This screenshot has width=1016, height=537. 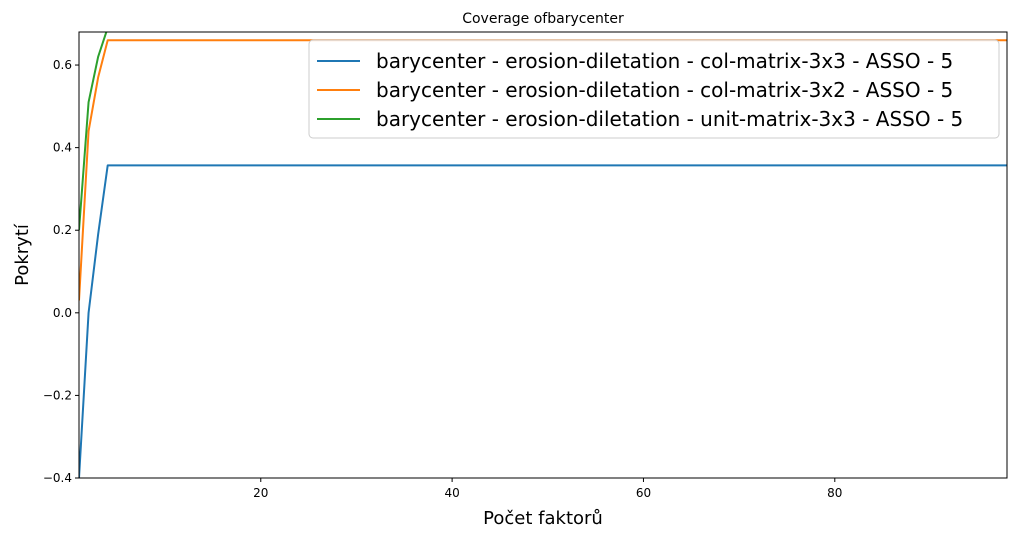 What do you see at coordinates (547, 489) in the screenshot?
I see `x-axis: 20 40 60 80` at bounding box center [547, 489].